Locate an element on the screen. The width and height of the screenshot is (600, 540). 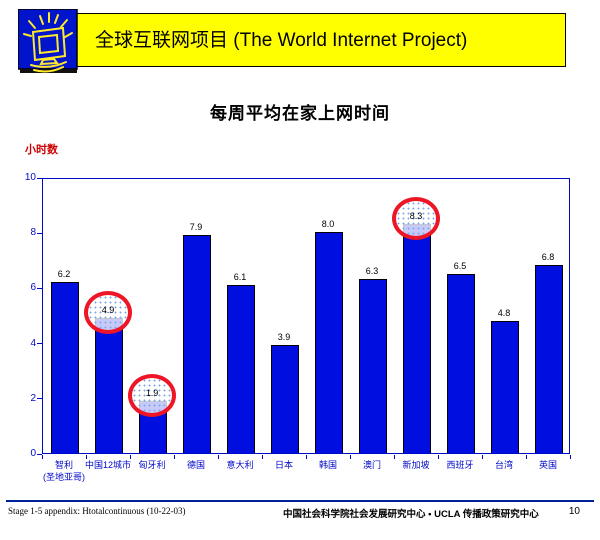
x-category-label: 德国 is located at coordinates (195, 465).